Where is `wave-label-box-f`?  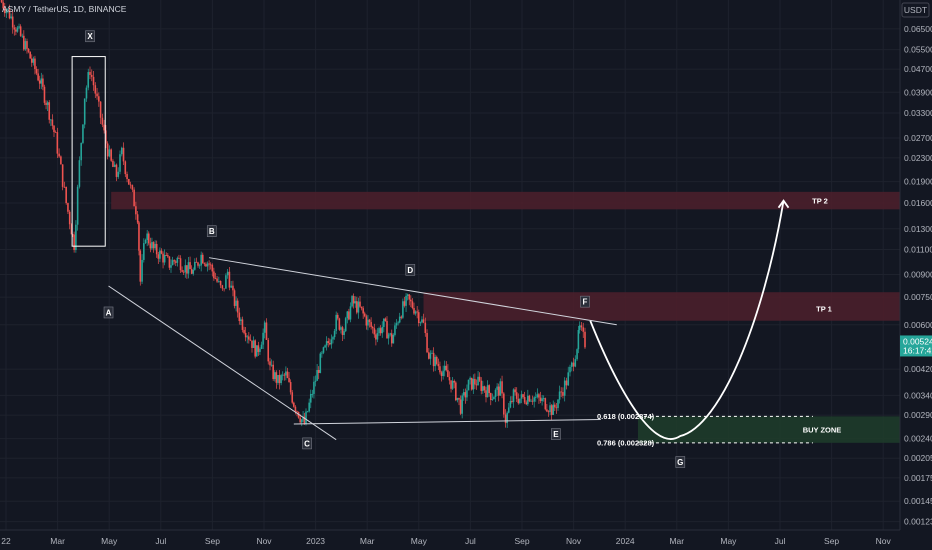
wave-label-box-f is located at coordinates (585, 301).